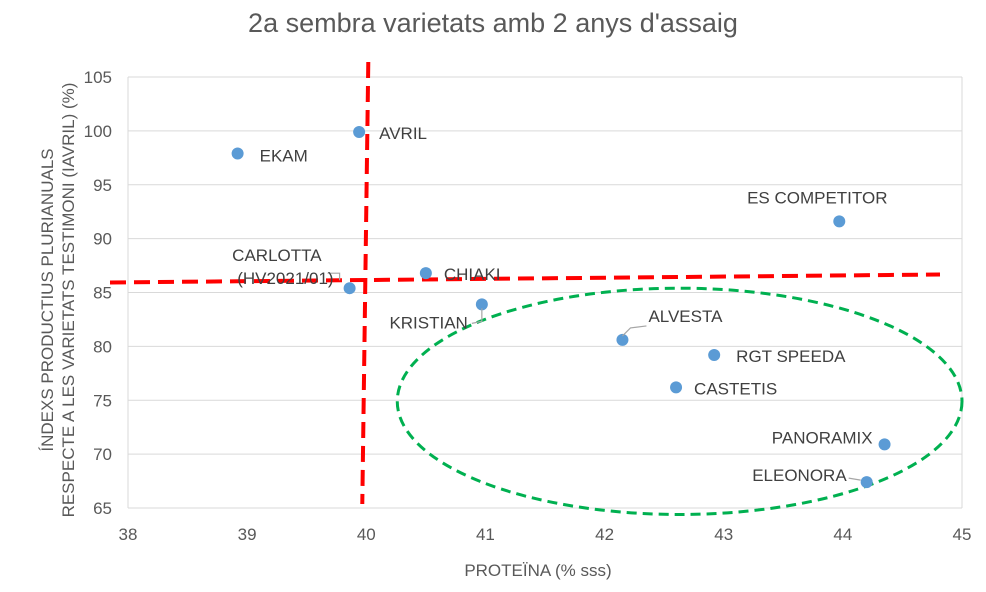 This screenshot has width=986, height=592. Describe the element at coordinates (102, 346) in the screenshot. I see `y-tick-label: 80` at that location.